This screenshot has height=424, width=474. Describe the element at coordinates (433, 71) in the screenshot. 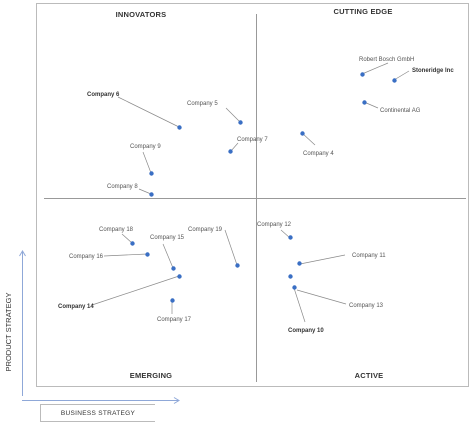

I see `company-label: Stoneridge Inc` at that location.